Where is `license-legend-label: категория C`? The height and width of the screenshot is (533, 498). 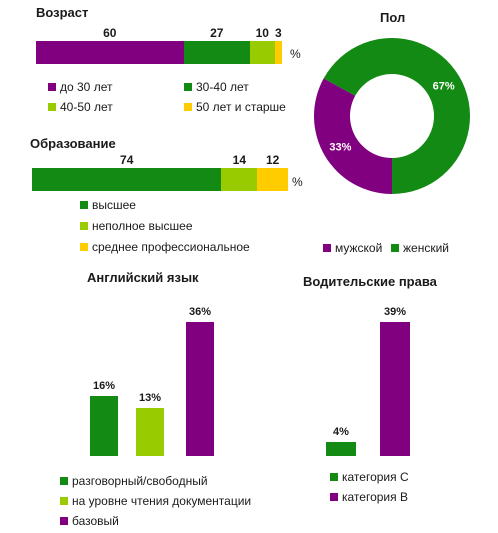 license-legend-label: категория C is located at coordinates (375, 477).